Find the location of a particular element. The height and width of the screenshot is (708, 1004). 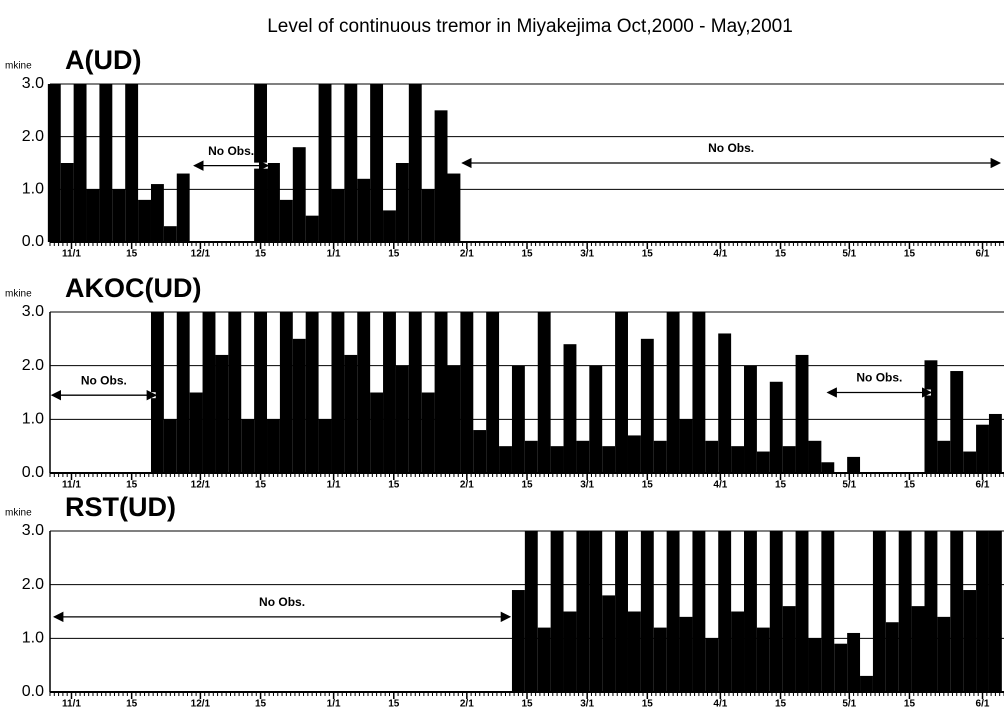

x-tick-label: 1/1 is located at coordinates (334, 254).